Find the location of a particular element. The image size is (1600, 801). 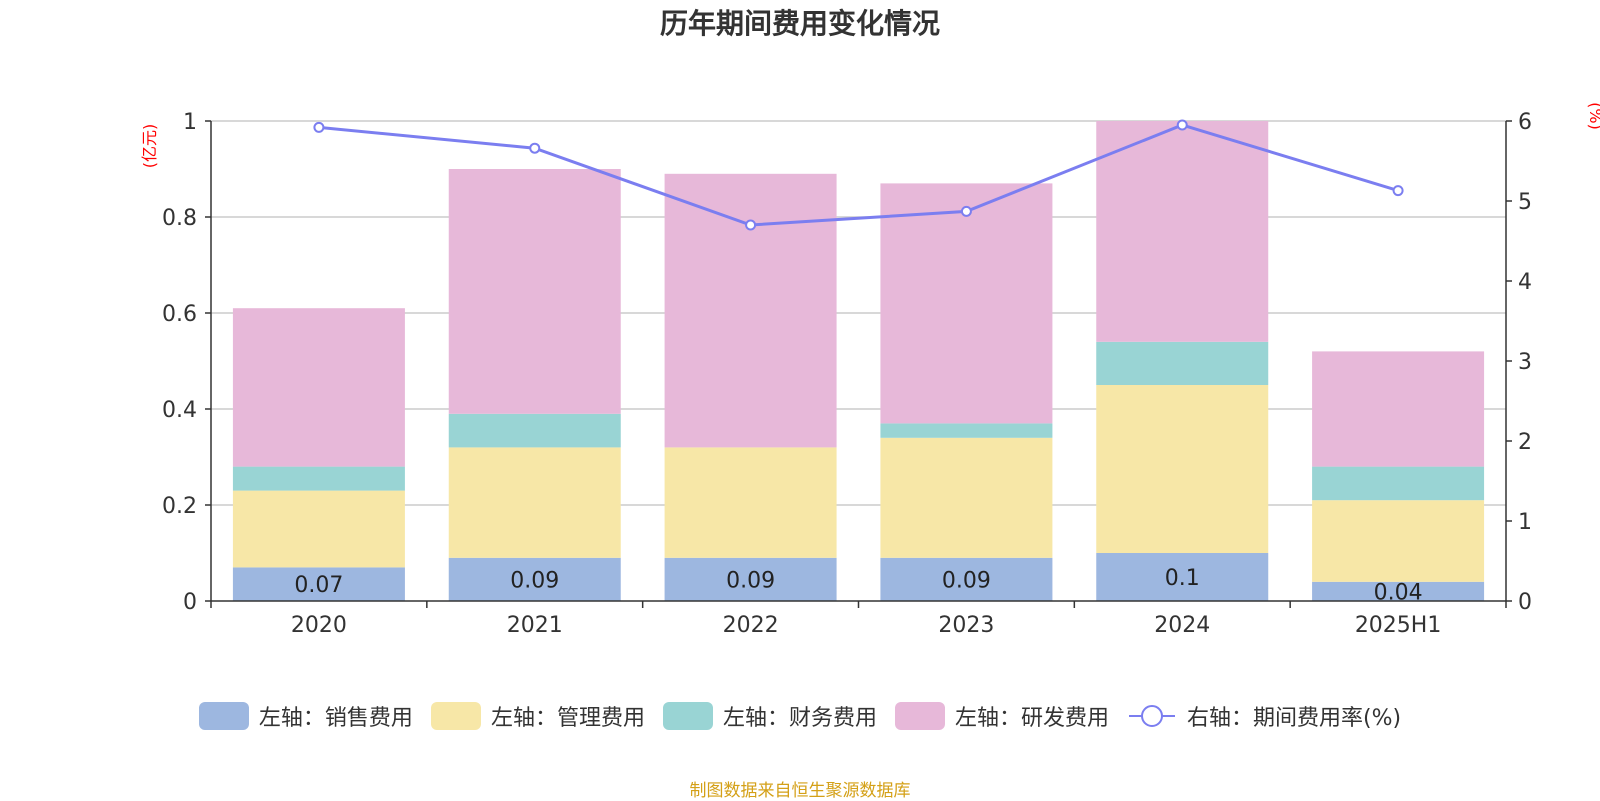

left-axis-unit-label: (亿元) is located at coordinates (149, 146).